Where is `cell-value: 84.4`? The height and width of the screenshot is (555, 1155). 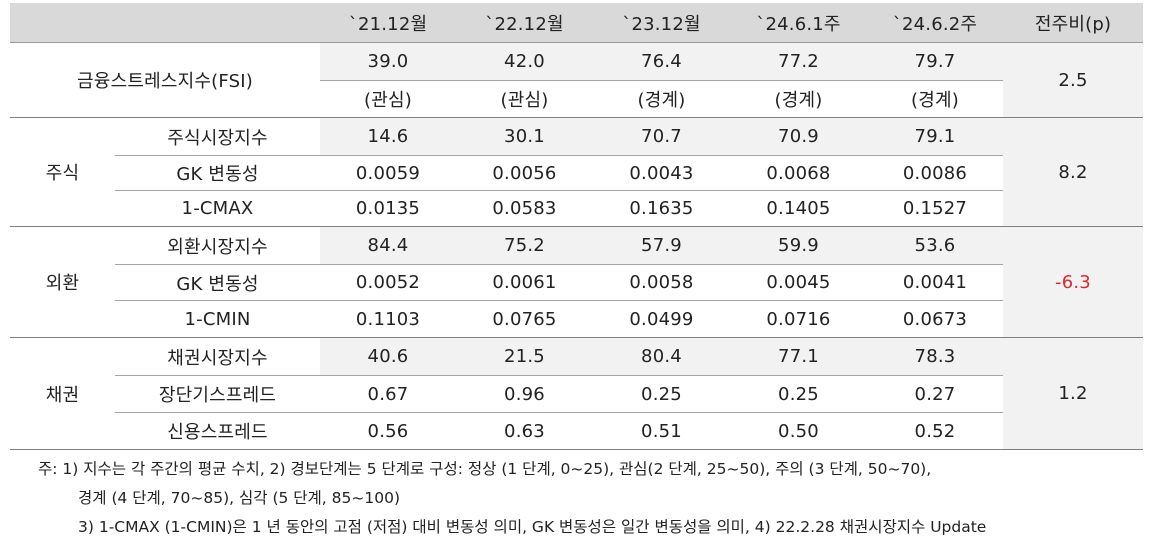 cell-value: 84.4 is located at coordinates (388, 245).